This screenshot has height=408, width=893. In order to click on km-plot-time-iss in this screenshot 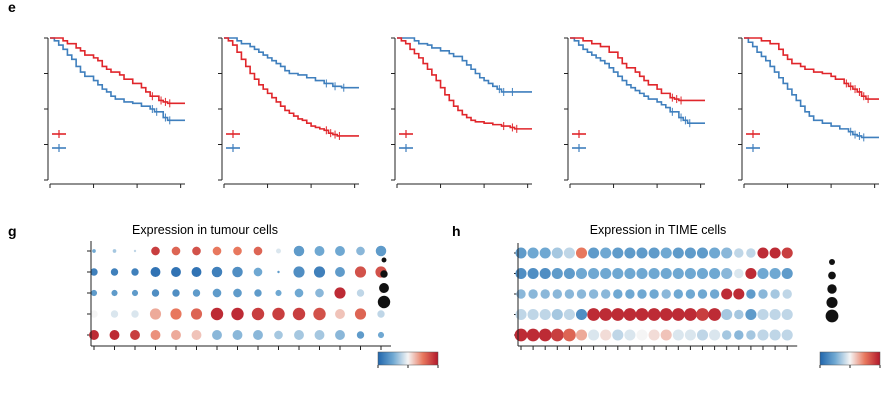, I will do `click(461, 112)`.